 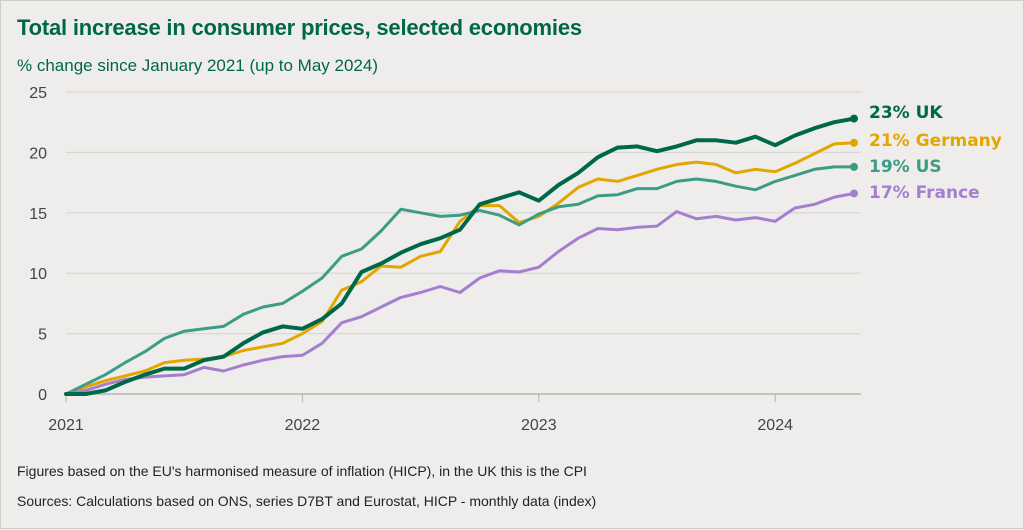 What do you see at coordinates (42, 395) in the screenshot?
I see `y-tick-label: 0` at bounding box center [42, 395].